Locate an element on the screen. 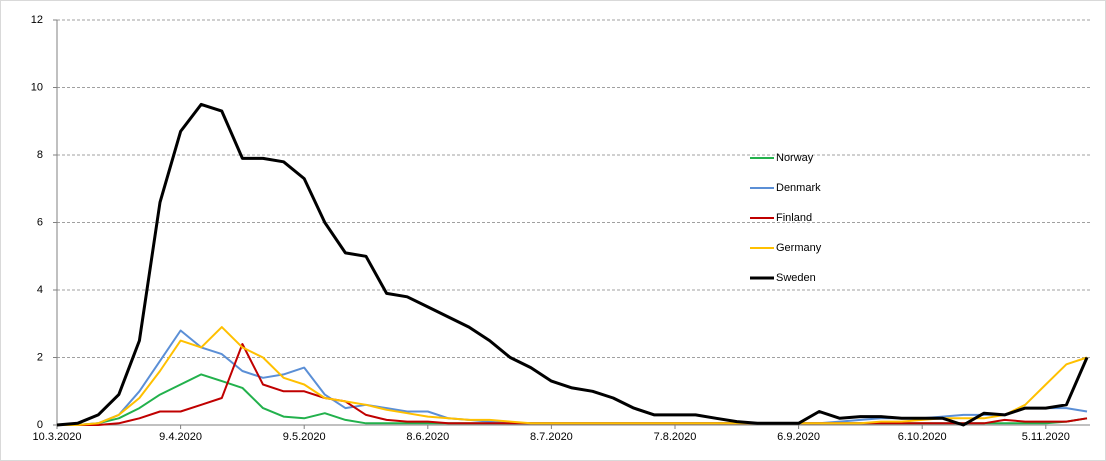  x-tick-label: 9.5.2020 is located at coordinates (304, 437).